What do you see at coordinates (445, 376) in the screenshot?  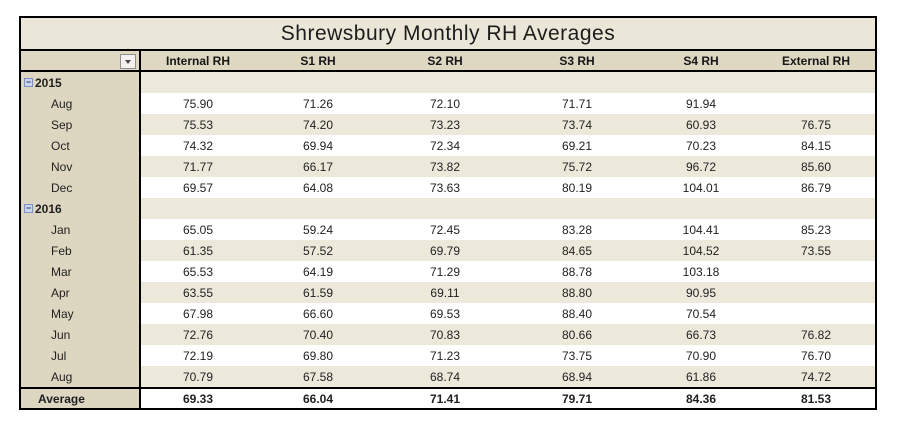 I see `value-cell: 68.74` at bounding box center [445, 376].